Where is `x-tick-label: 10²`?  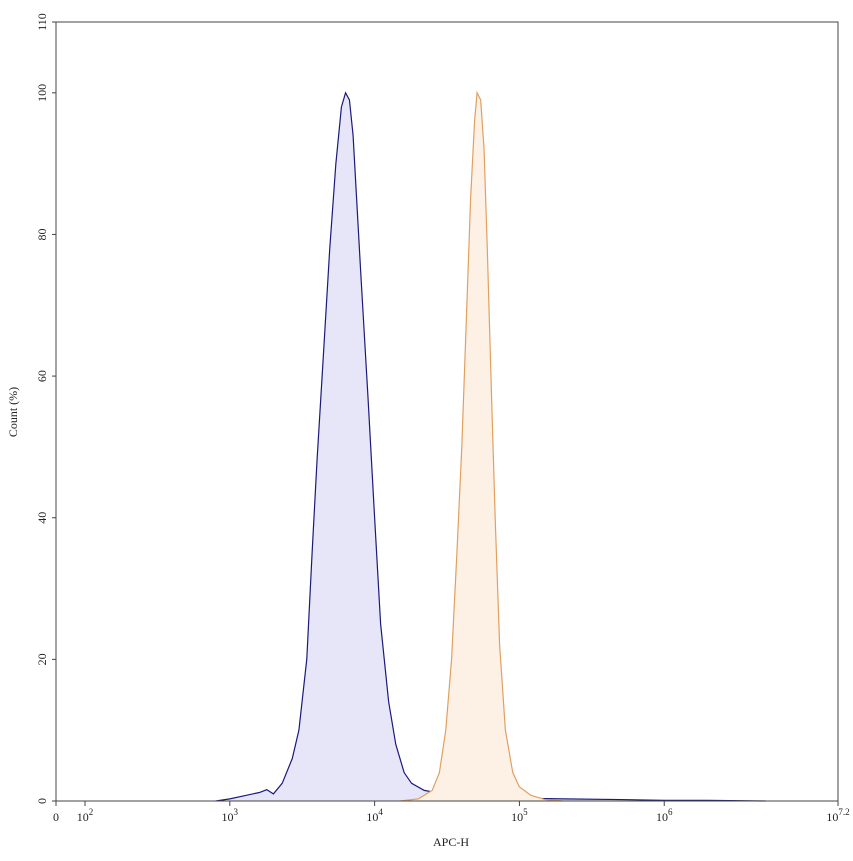 x-tick-label: 10² is located at coordinates (85, 815).